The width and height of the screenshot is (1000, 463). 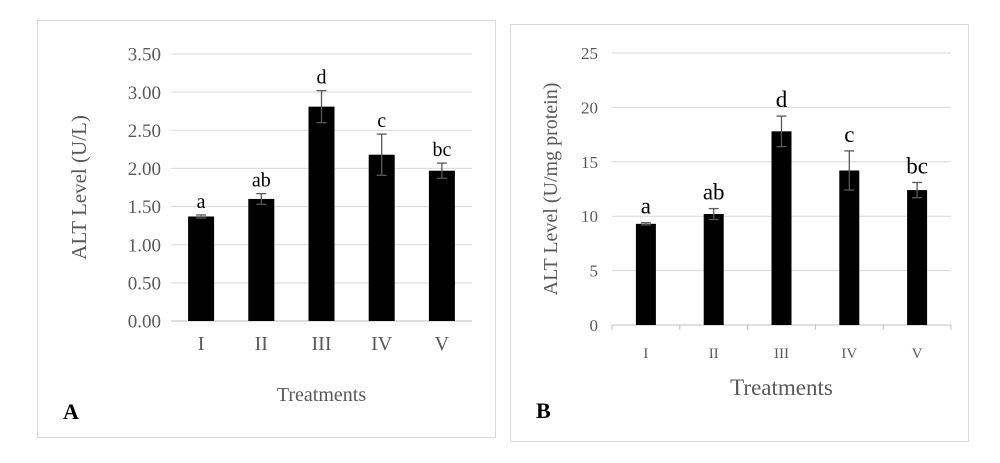 What do you see at coordinates (551, 189) in the screenshot?
I see `y-axis-title: ALT Level (U/mg protein)` at bounding box center [551, 189].